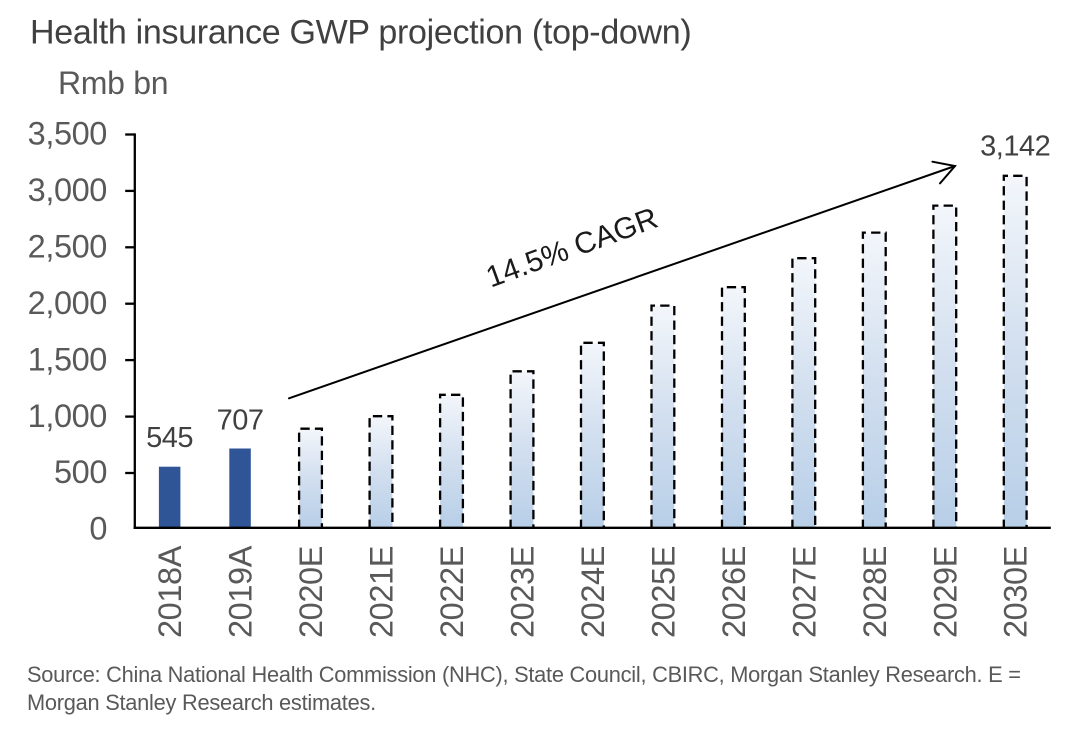  Describe the element at coordinates (67, 303) in the screenshot. I see `svg-text: 2,000` at that location.